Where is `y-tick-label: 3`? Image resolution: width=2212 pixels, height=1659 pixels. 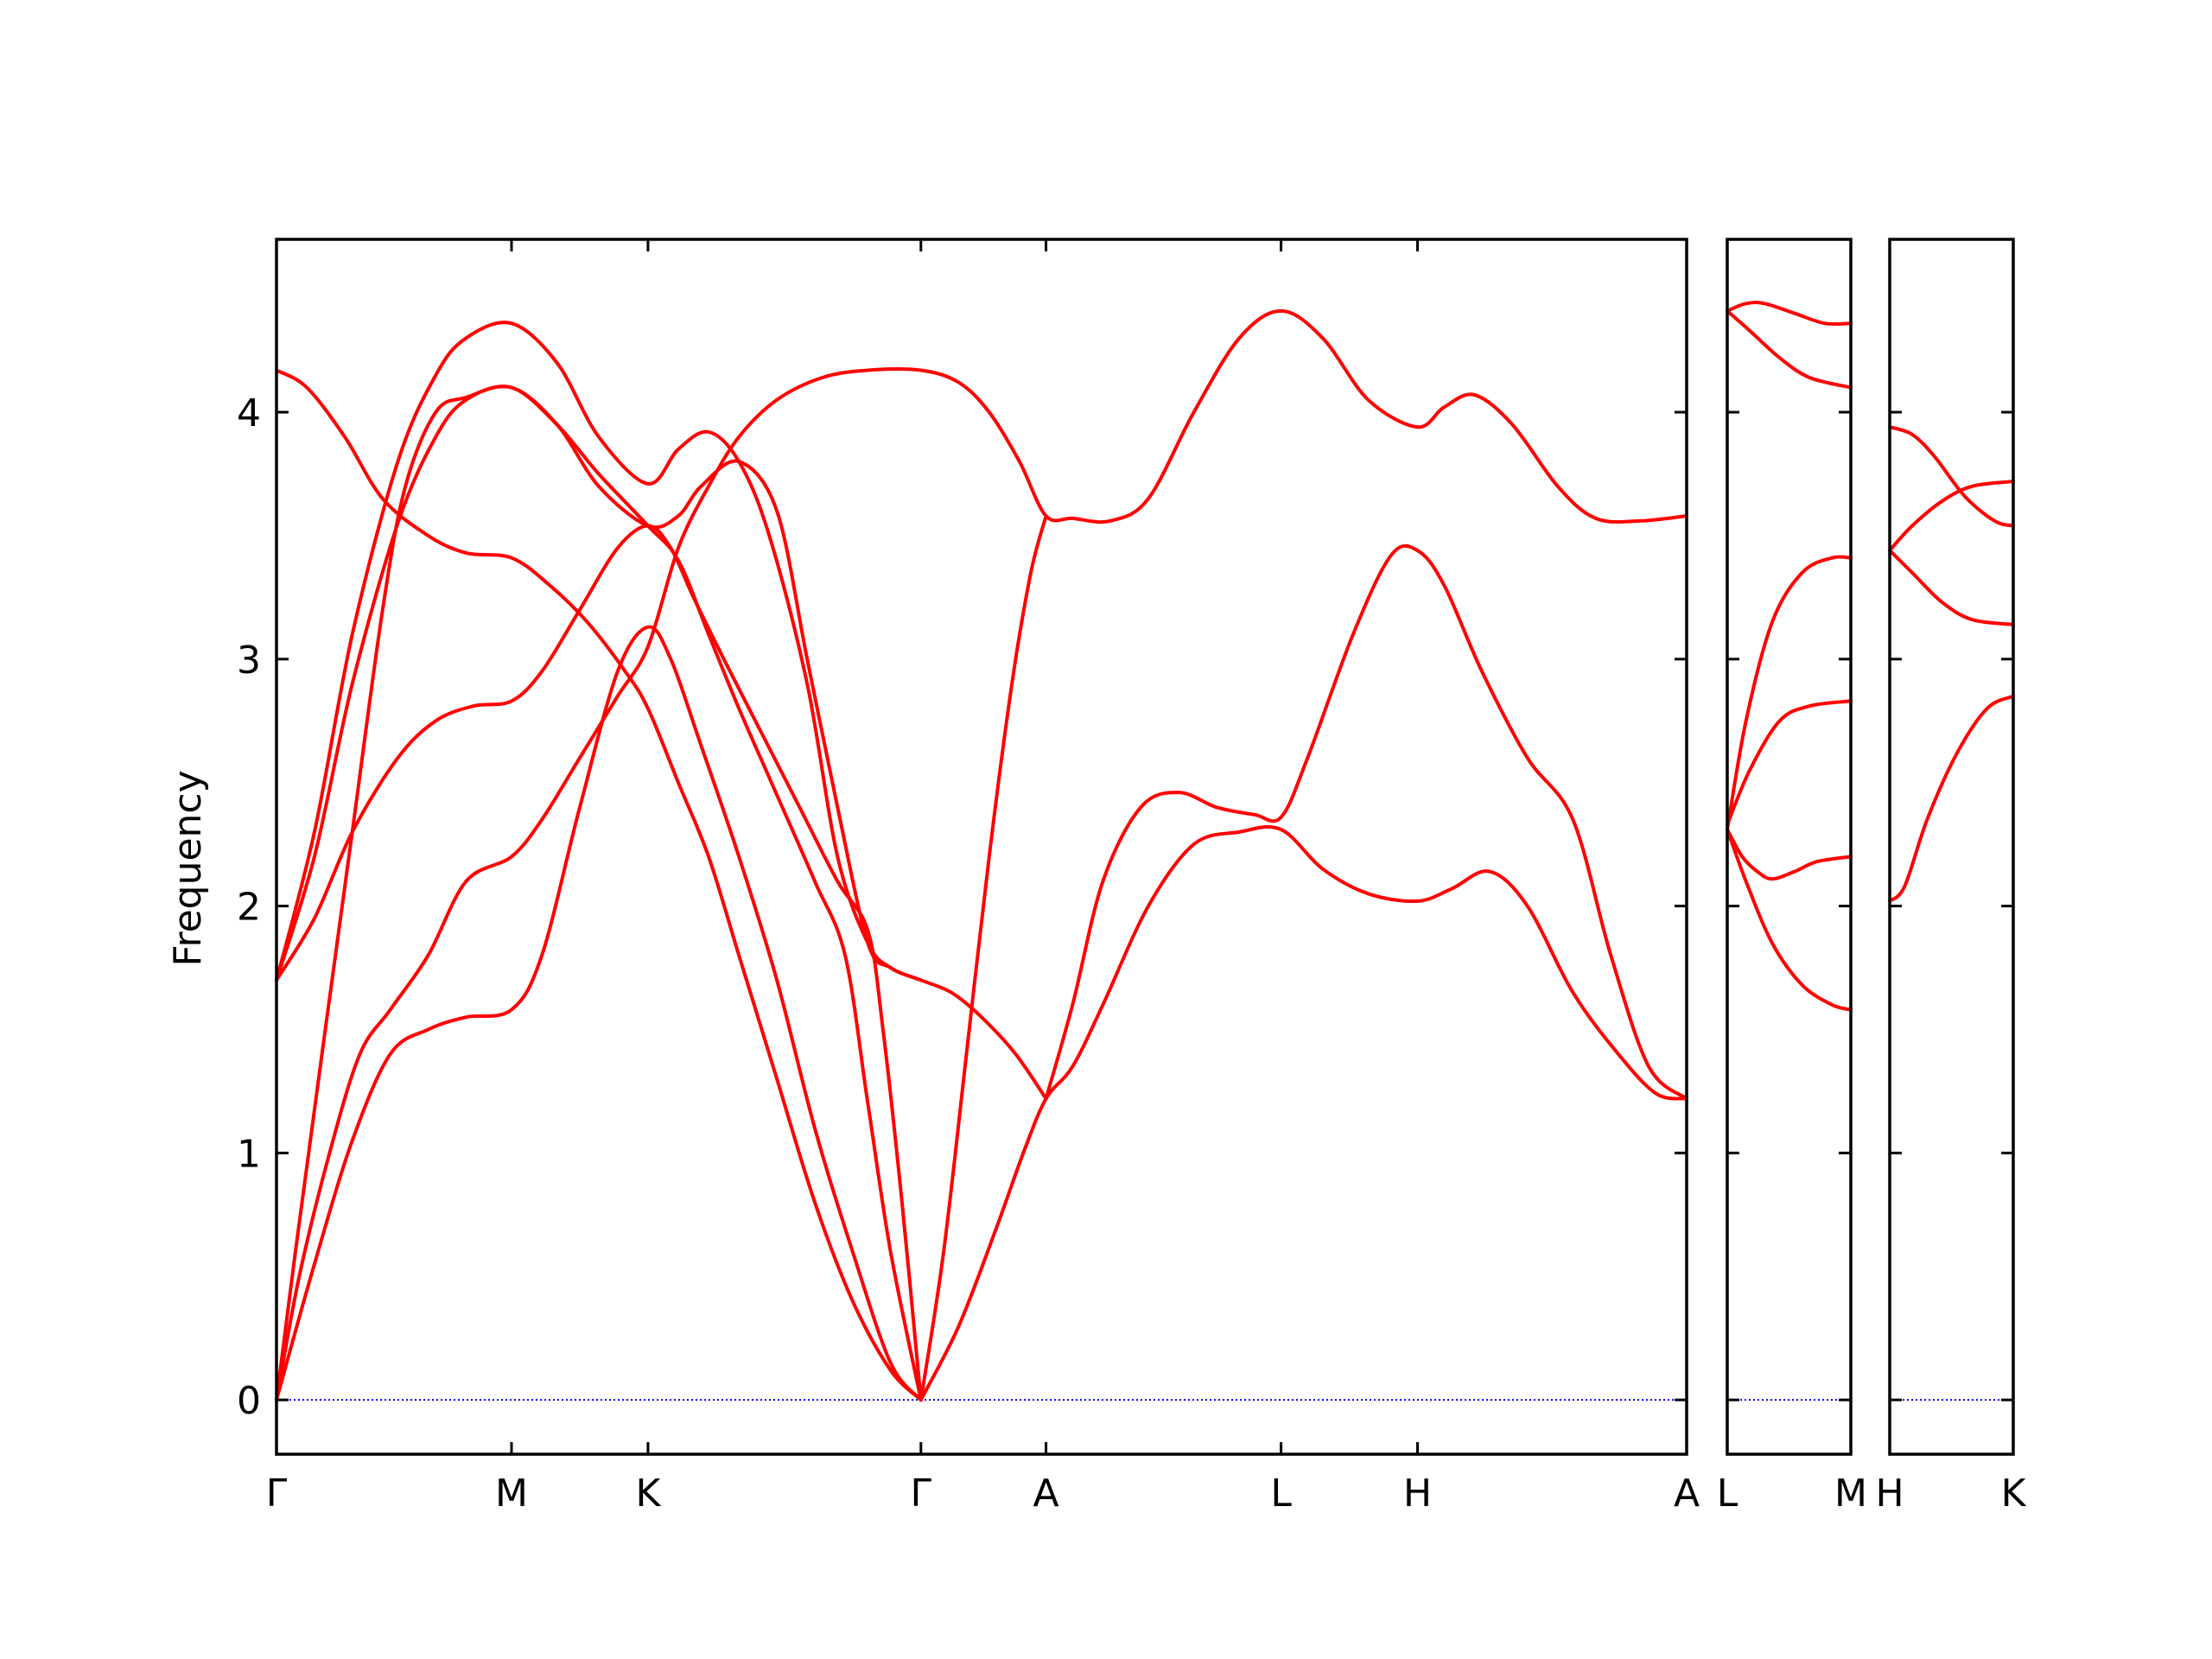
y-tick-label: 3 is located at coordinates (249, 661).